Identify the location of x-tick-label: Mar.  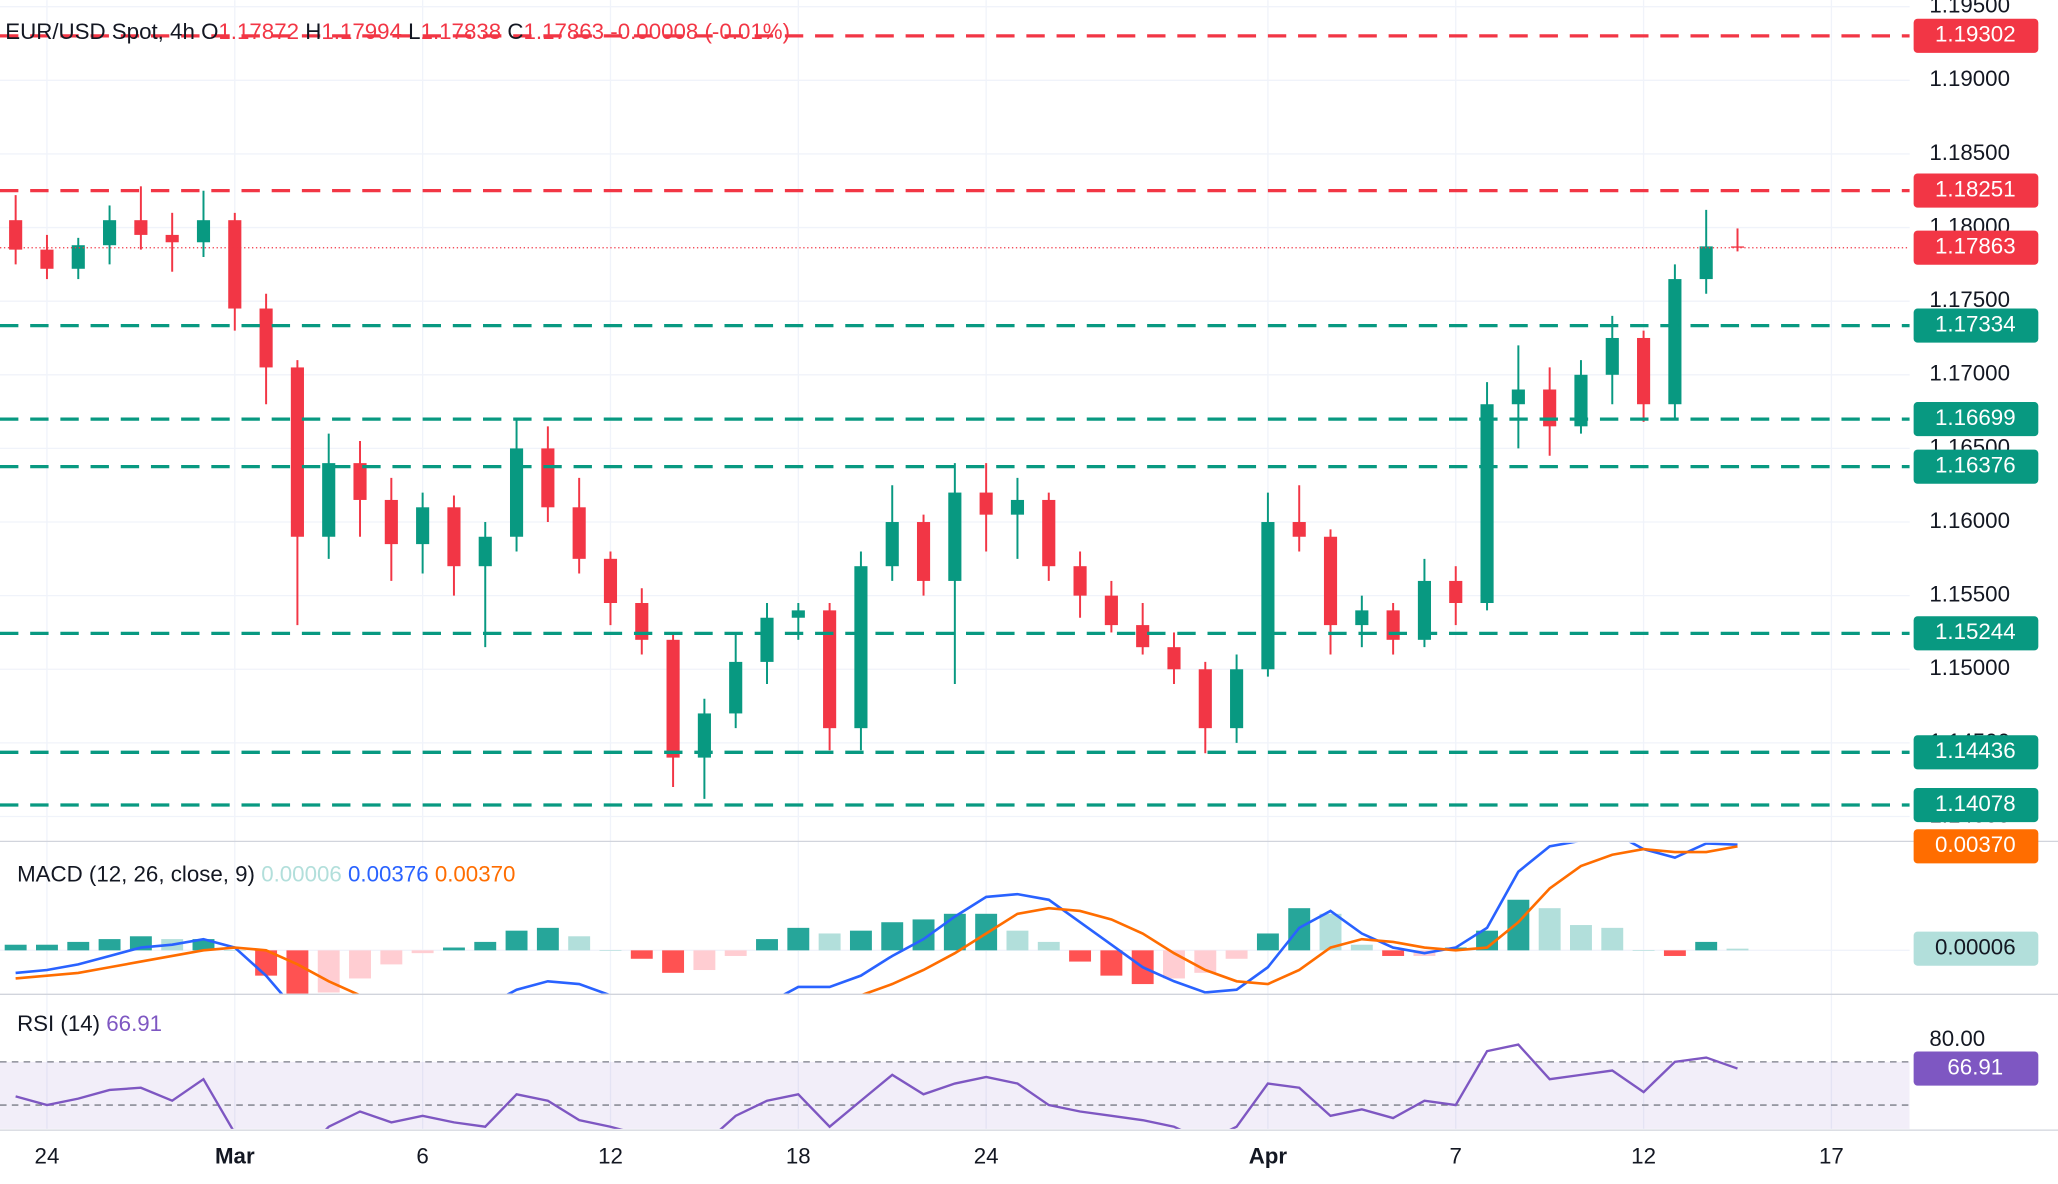
(235, 1156).